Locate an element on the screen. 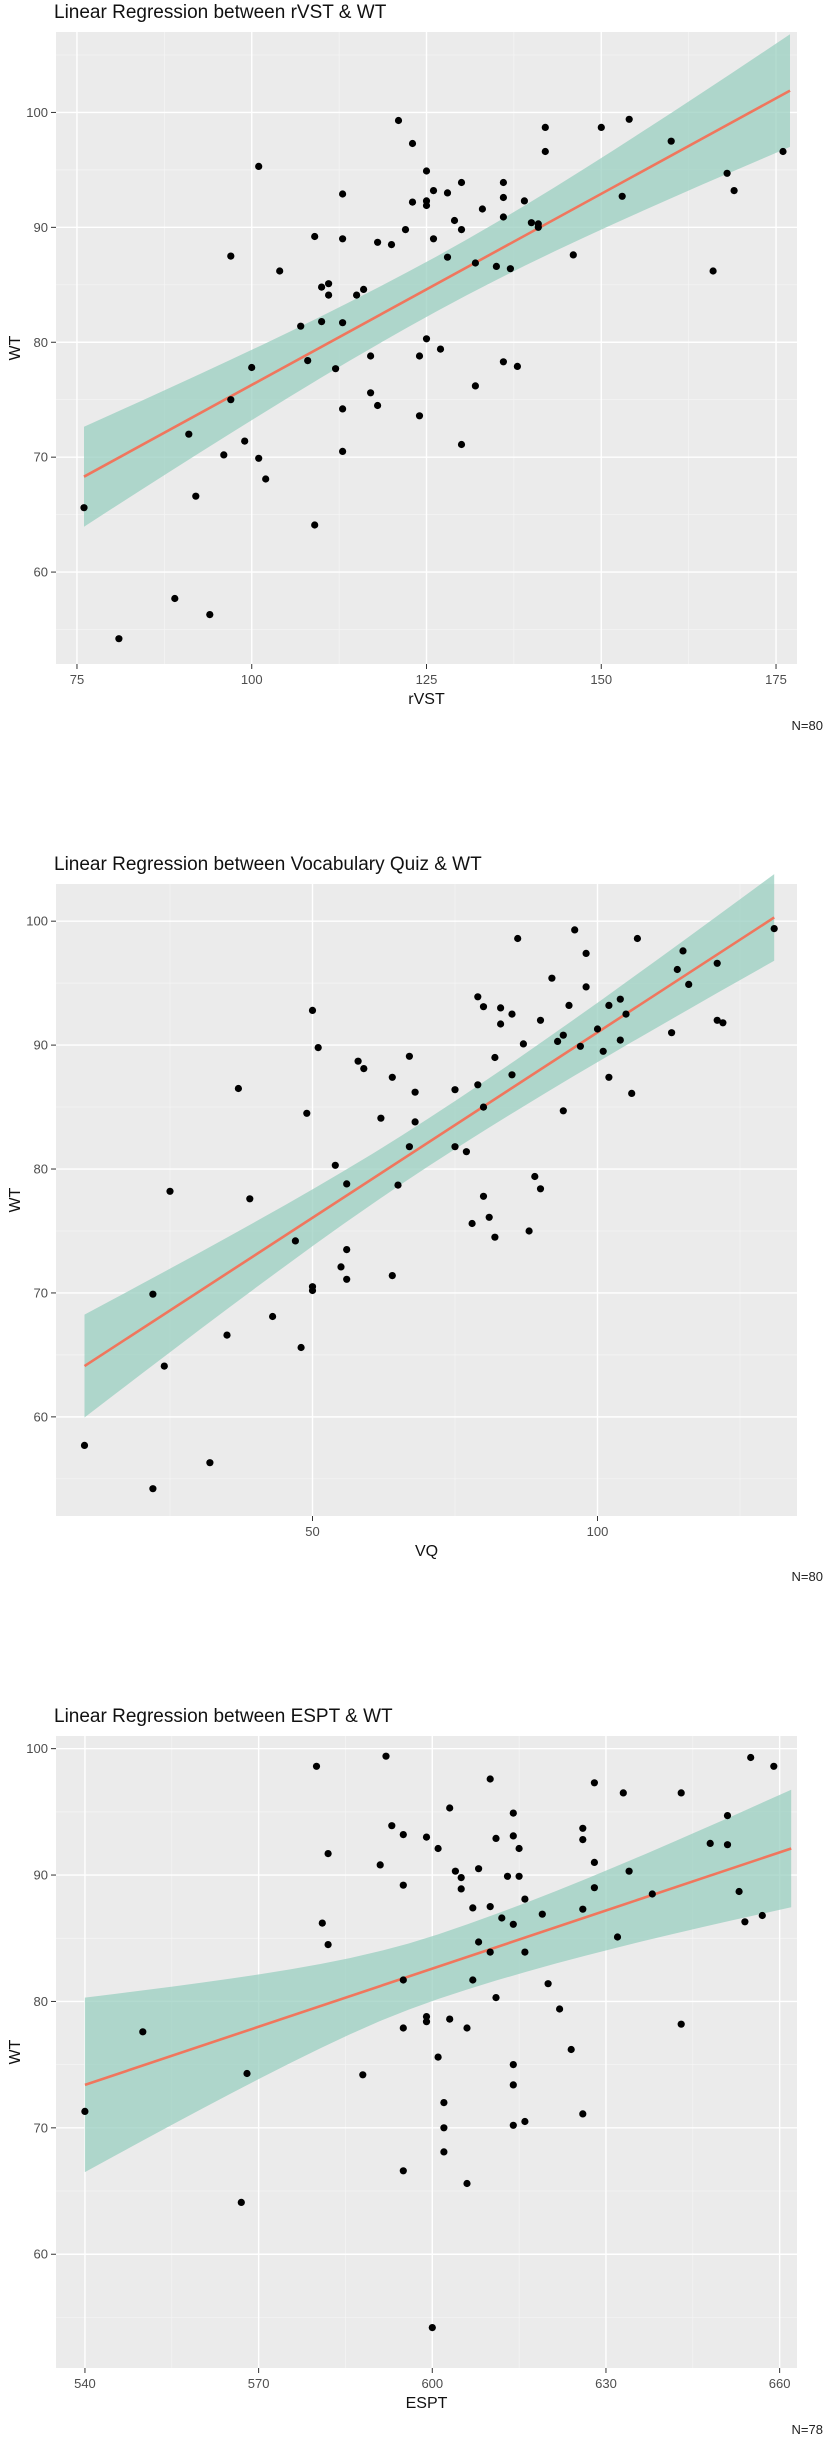 This screenshot has width=827, height=2464. x-tick-label: 630 is located at coordinates (606, 2383).